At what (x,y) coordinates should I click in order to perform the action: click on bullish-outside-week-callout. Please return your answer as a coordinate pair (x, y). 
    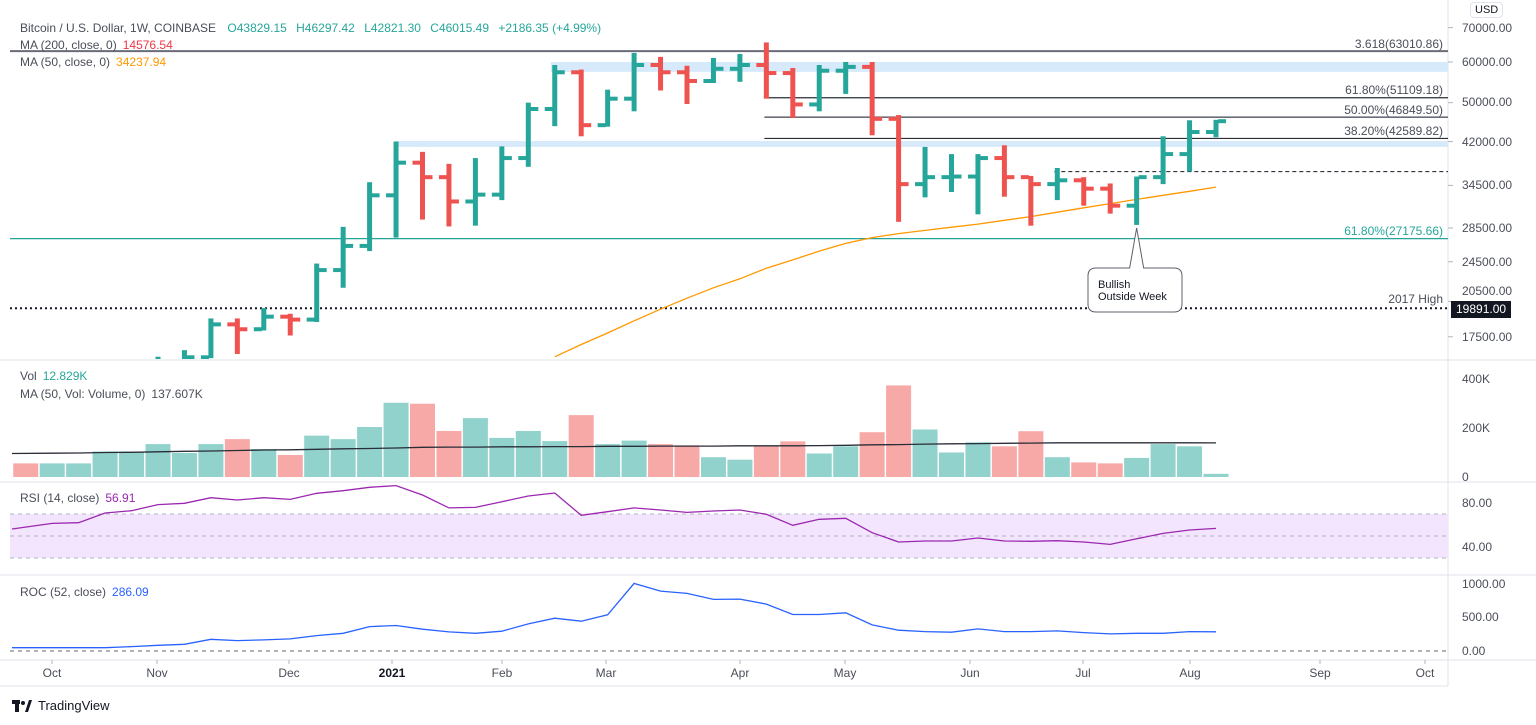
    Looking at the image, I should click on (1135, 270).